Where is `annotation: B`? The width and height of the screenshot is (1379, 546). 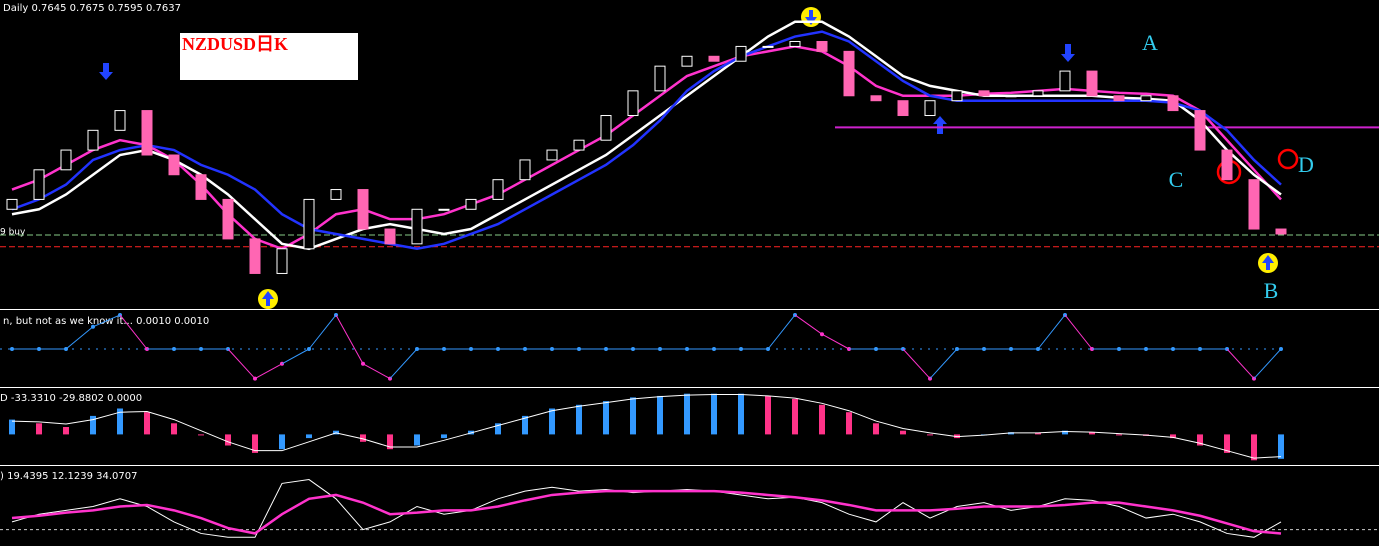
annotation: B is located at coordinates (1271, 290).